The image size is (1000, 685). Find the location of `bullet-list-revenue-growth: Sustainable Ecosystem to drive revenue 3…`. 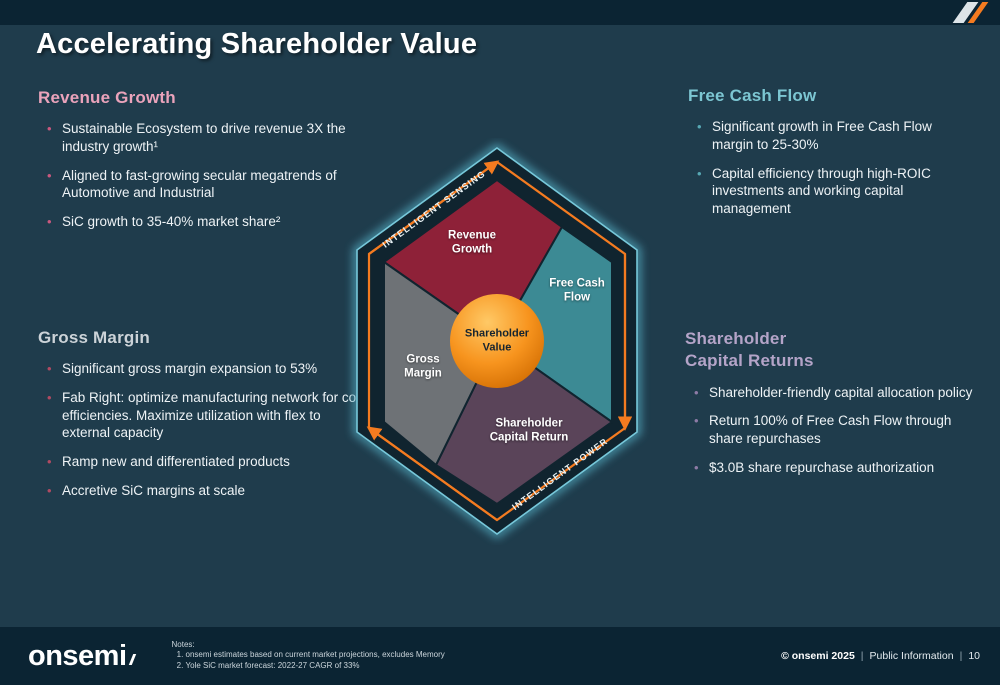

bullet-list-revenue-growth: Sustainable Ecosystem to drive revenue 3… is located at coordinates (199, 175).